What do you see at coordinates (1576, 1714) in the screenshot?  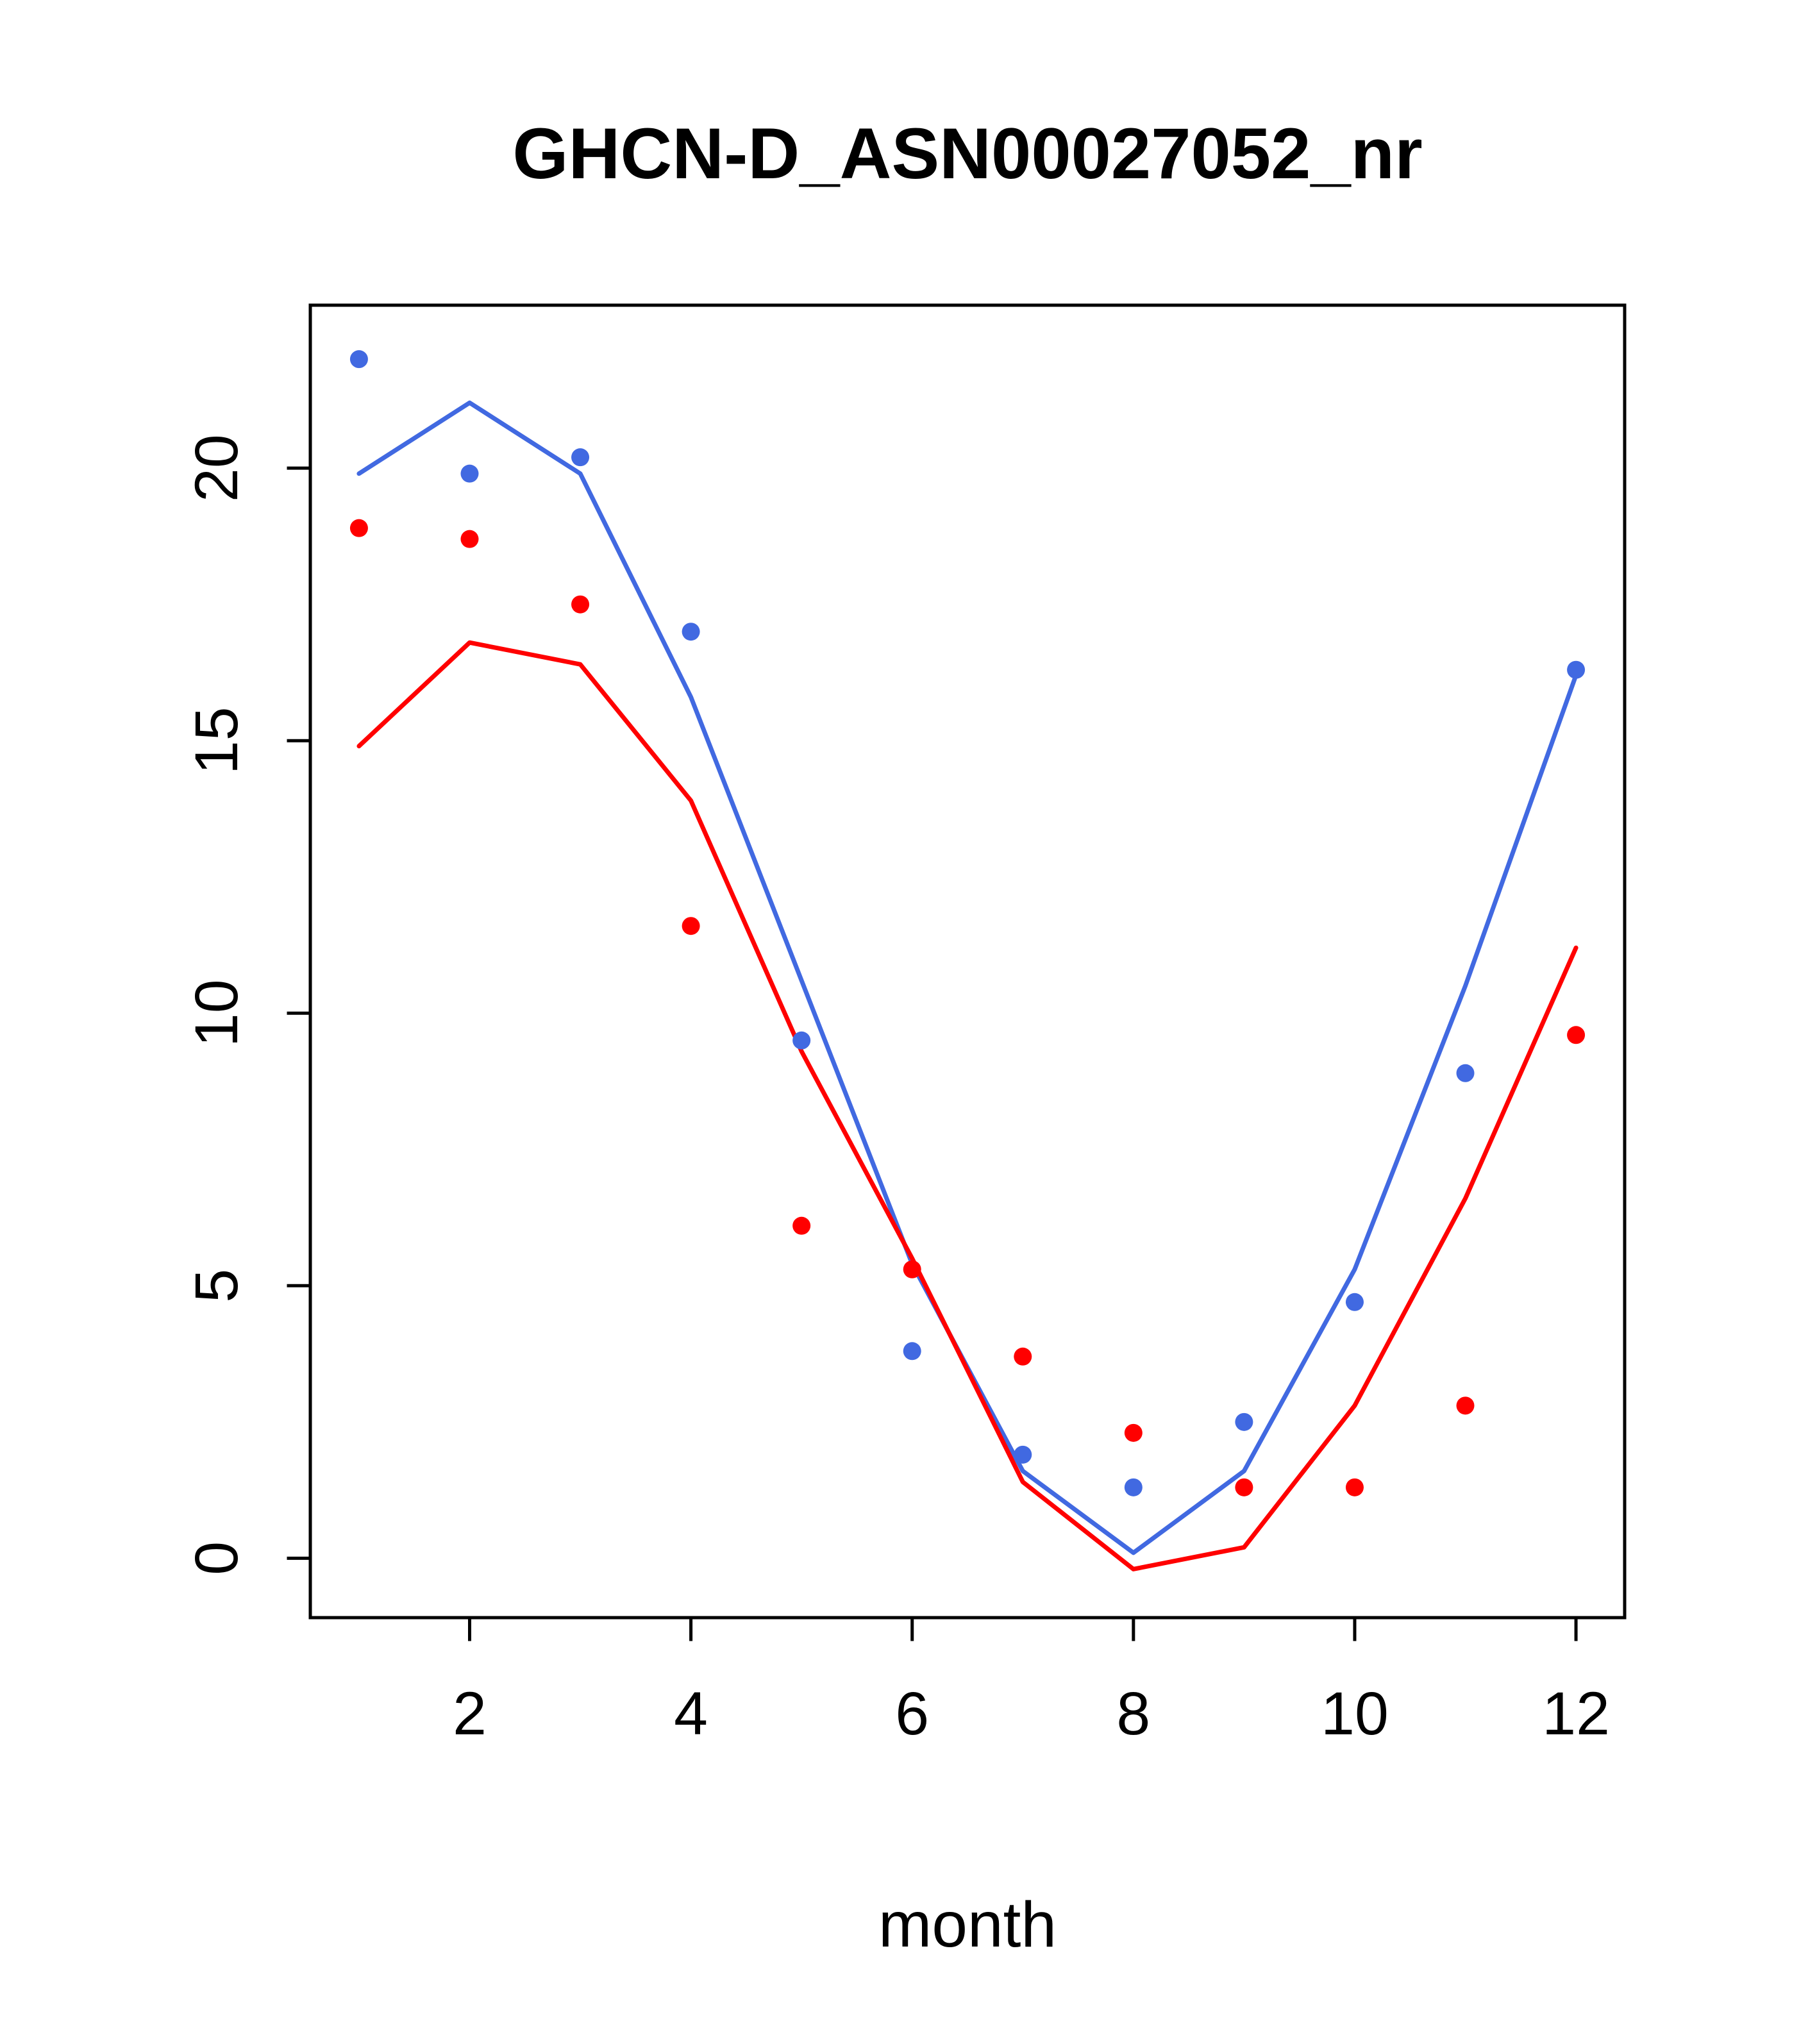 I see `x-tick-label: 12` at bounding box center [1576, 1714].